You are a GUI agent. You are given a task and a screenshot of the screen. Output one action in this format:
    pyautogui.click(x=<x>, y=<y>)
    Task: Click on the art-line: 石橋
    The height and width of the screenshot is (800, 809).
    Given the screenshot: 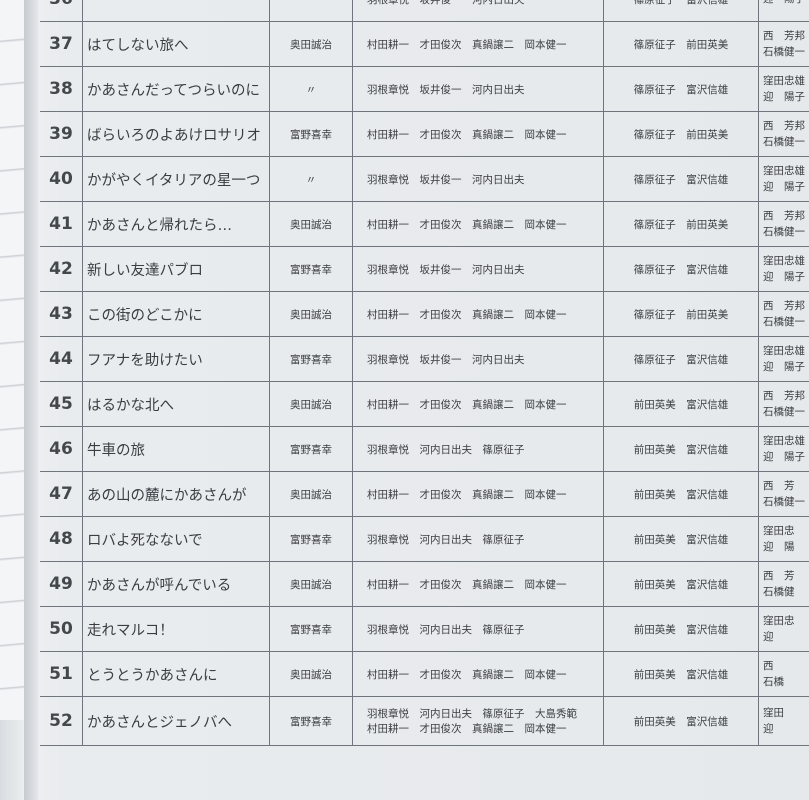 What is the action you would take?
    pyautogui.click(x=773, y=682)
    